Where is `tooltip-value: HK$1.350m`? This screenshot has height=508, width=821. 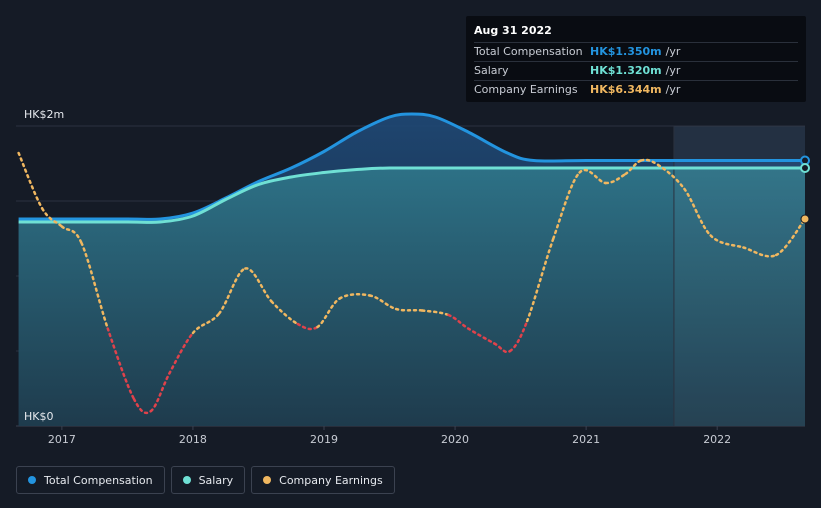 tooltip-value: HK$1.350m is located at coordinates (626, 51).